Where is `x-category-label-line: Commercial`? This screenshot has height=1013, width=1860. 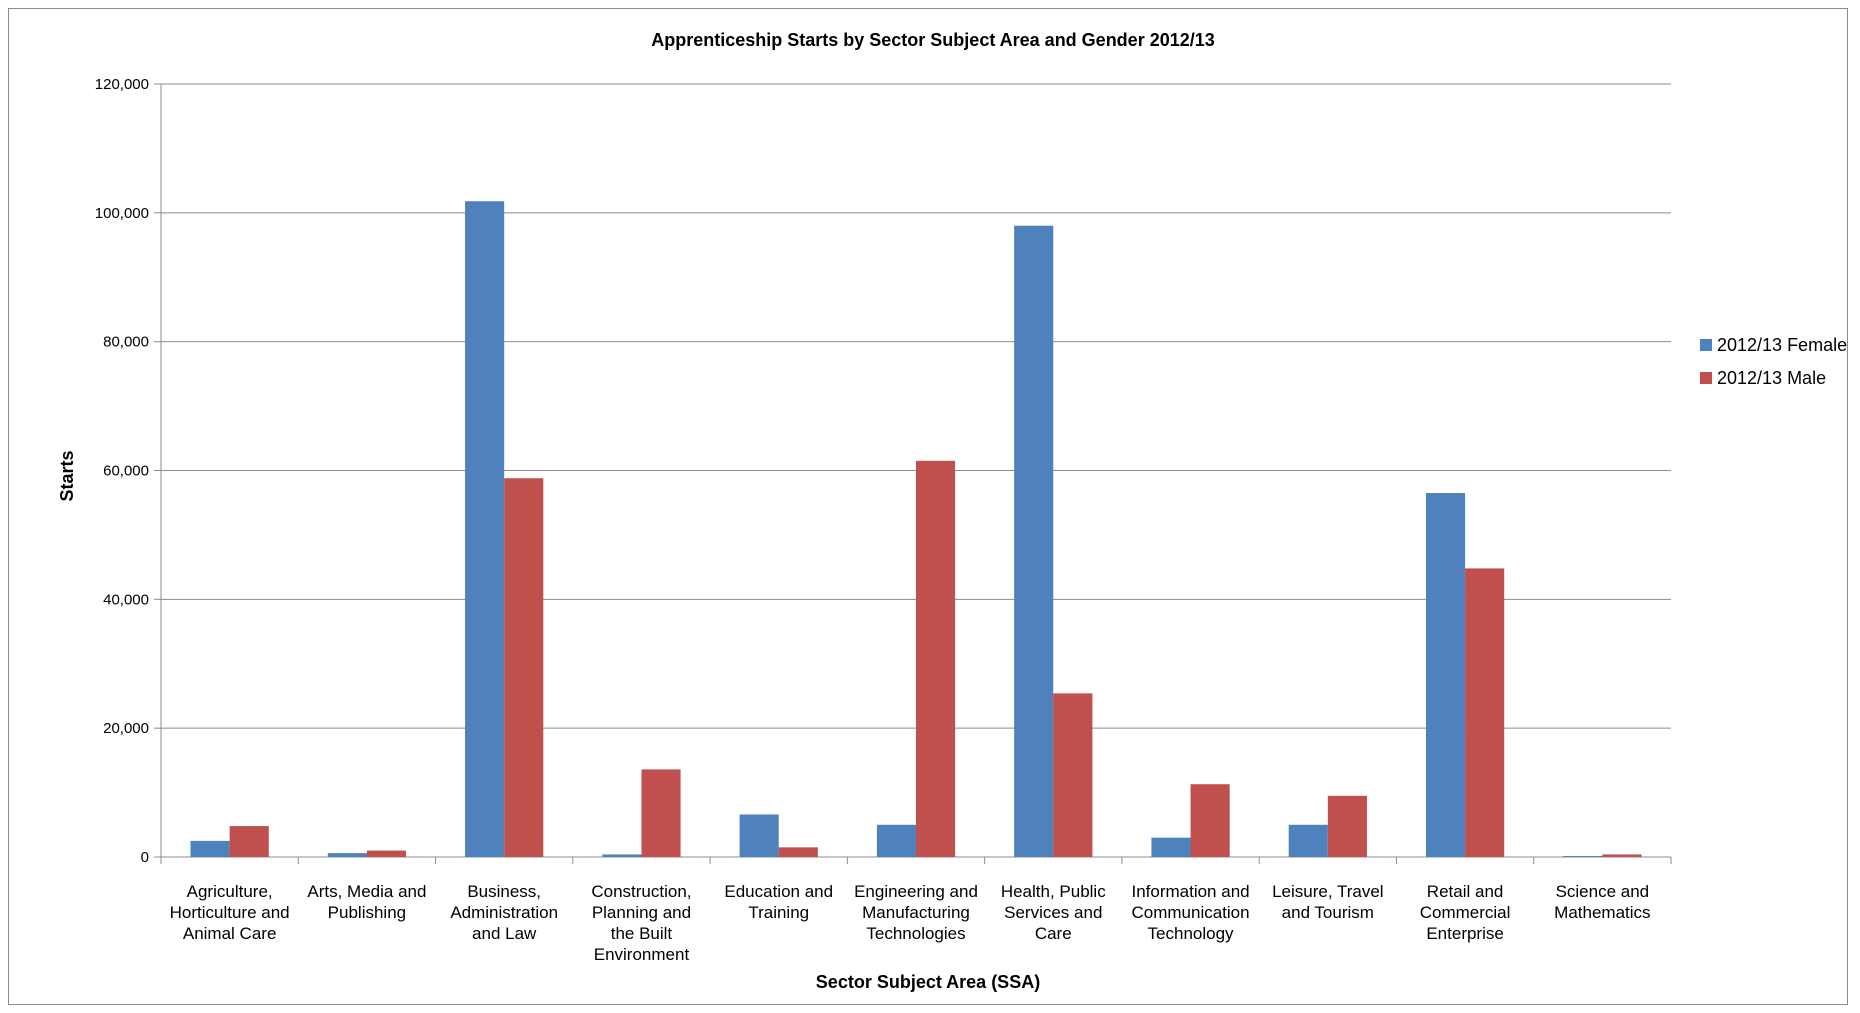 x-category-label-line: Commercial is located at coordinates (1465, 912).